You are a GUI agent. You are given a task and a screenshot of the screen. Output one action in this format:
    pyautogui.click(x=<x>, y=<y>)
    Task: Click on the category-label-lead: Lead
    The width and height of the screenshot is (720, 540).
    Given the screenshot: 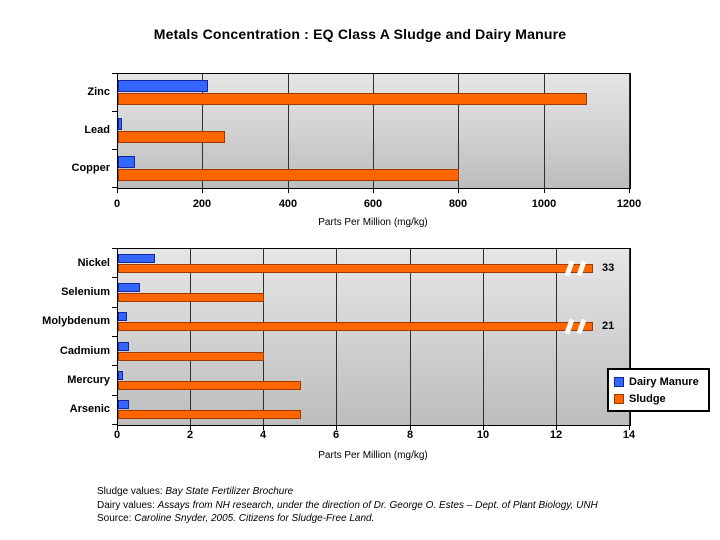 What is the action you would take?
    pyautogui.click(x=97, y=130)
    